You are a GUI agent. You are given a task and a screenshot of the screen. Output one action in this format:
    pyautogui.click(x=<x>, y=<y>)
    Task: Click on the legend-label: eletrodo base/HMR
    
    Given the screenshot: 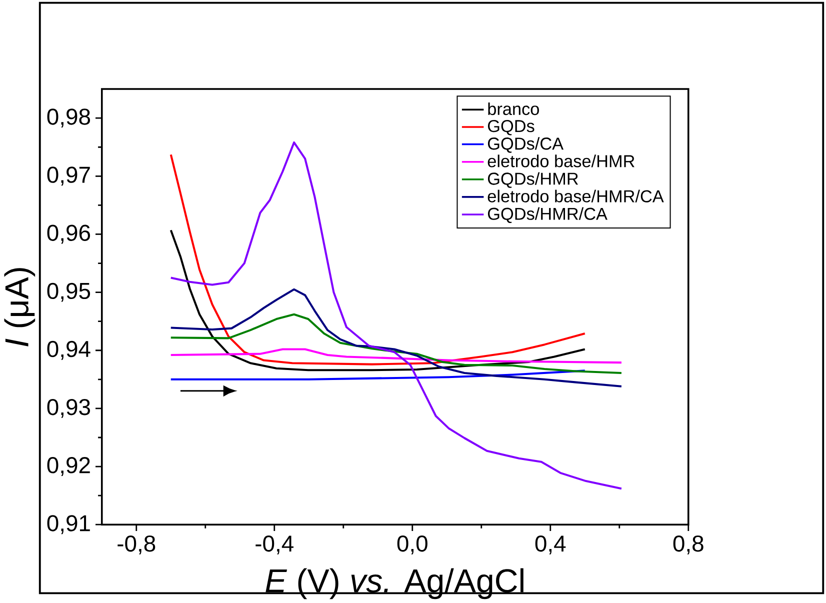 What is the action you would take?
    pyautogui.click(x=561, y=161)
    